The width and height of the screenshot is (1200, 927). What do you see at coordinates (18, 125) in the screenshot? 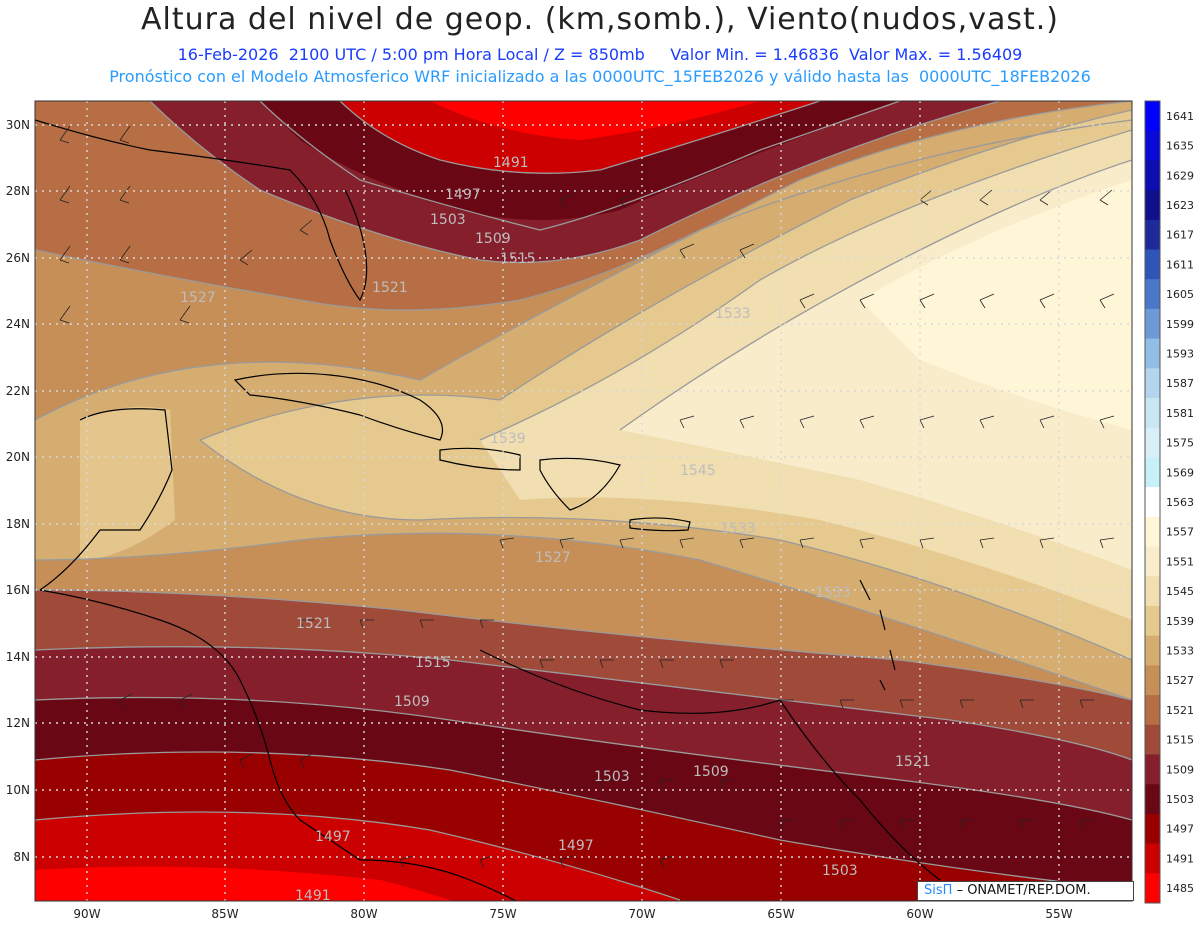
I see `lat-label: 30N` at bounding box center [18, 125].